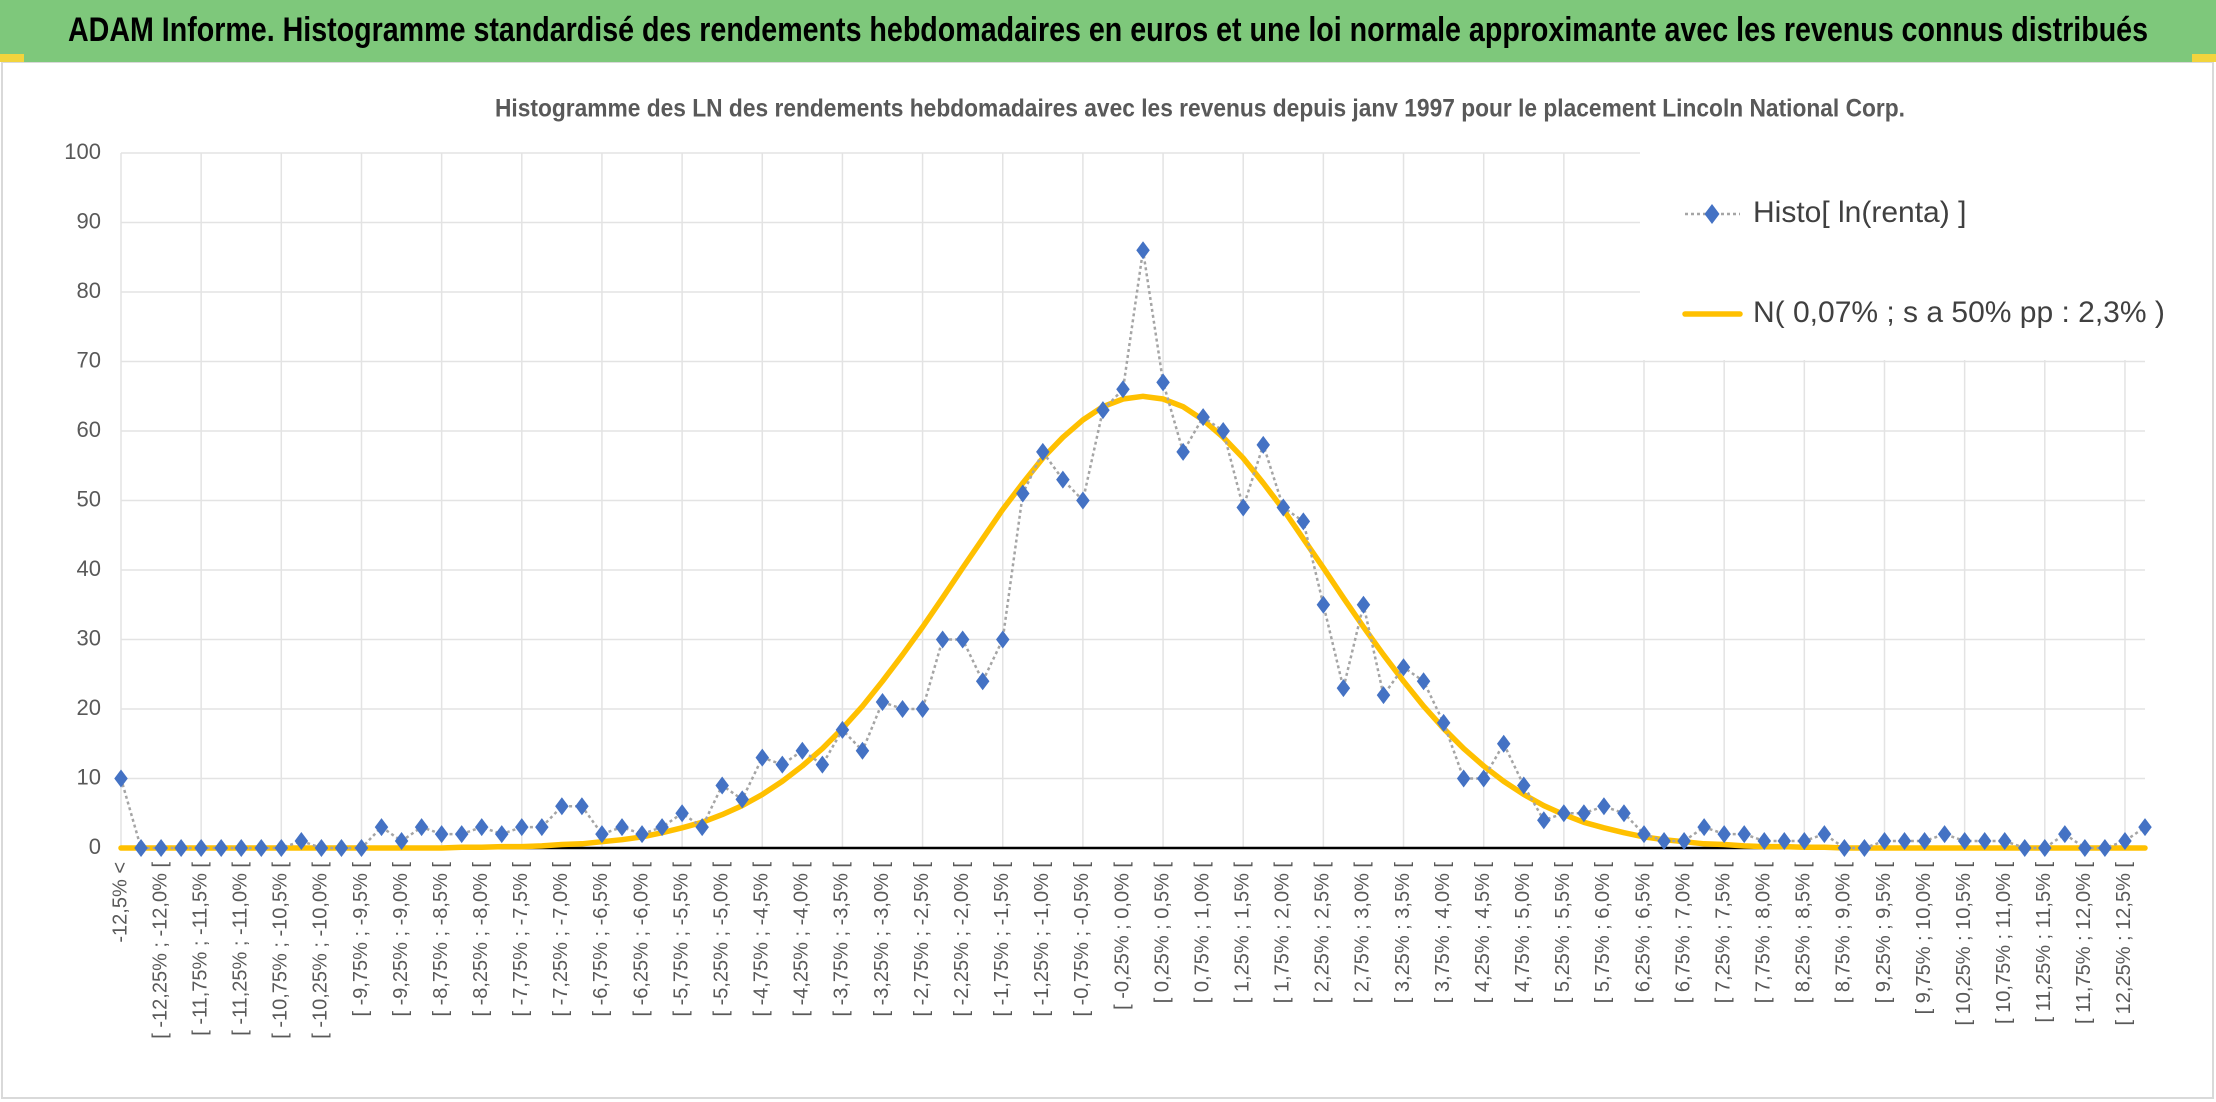 The height and width of the screenshot is (1102, 2216). What do you see at coordinates (1283, 933) in the screenshot?
I see `x-tick-label: [ 1,75% ; 2,0% [` at bounding box center [1283, 933].